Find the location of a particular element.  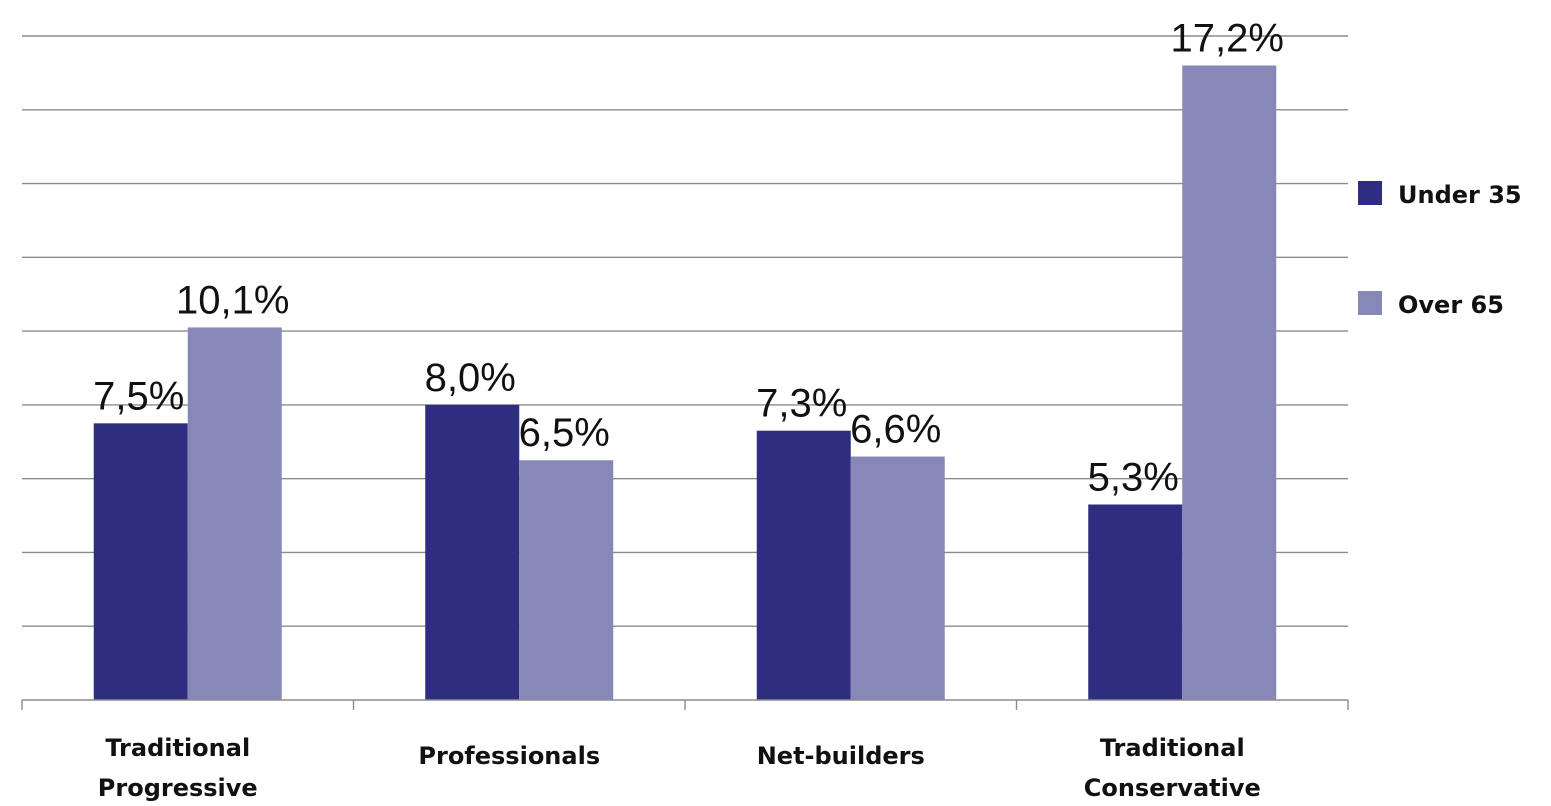

category-label: Conservative is located at coordinates (1172, 788).